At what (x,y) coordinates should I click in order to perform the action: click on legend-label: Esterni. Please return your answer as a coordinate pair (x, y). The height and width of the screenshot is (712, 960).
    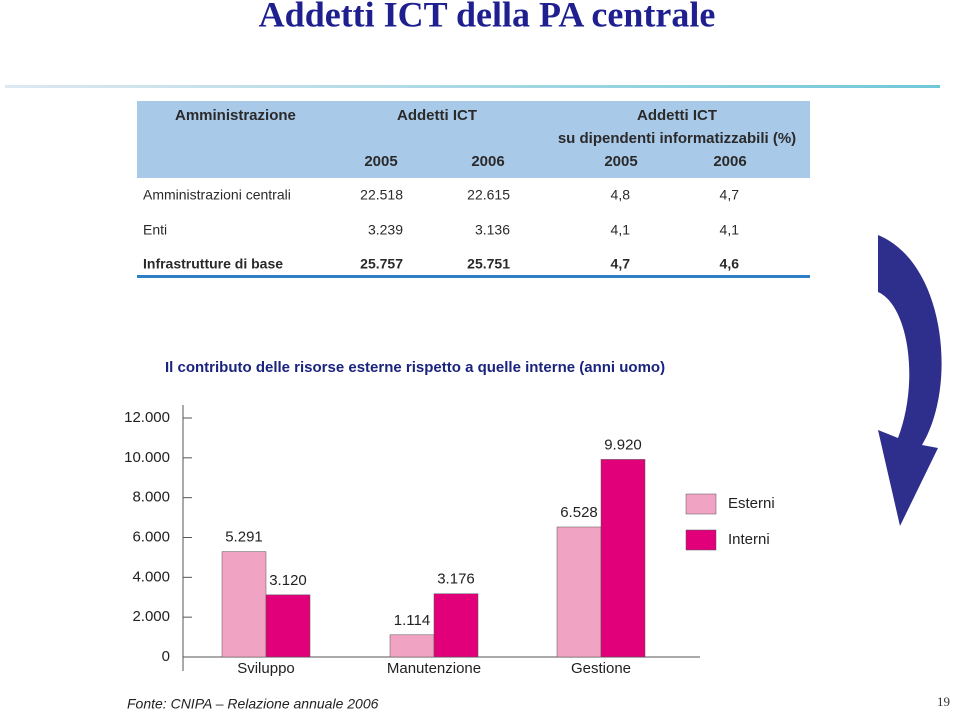
    Looking at the image, I should click on (751, 503).